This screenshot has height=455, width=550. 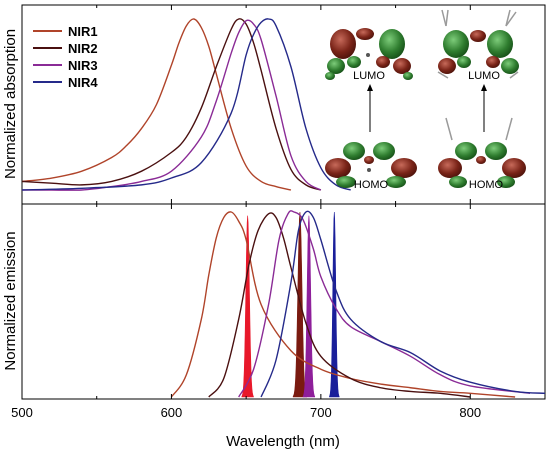 I want to click on right-arrow-head-icon, so click(x=484, y=87).